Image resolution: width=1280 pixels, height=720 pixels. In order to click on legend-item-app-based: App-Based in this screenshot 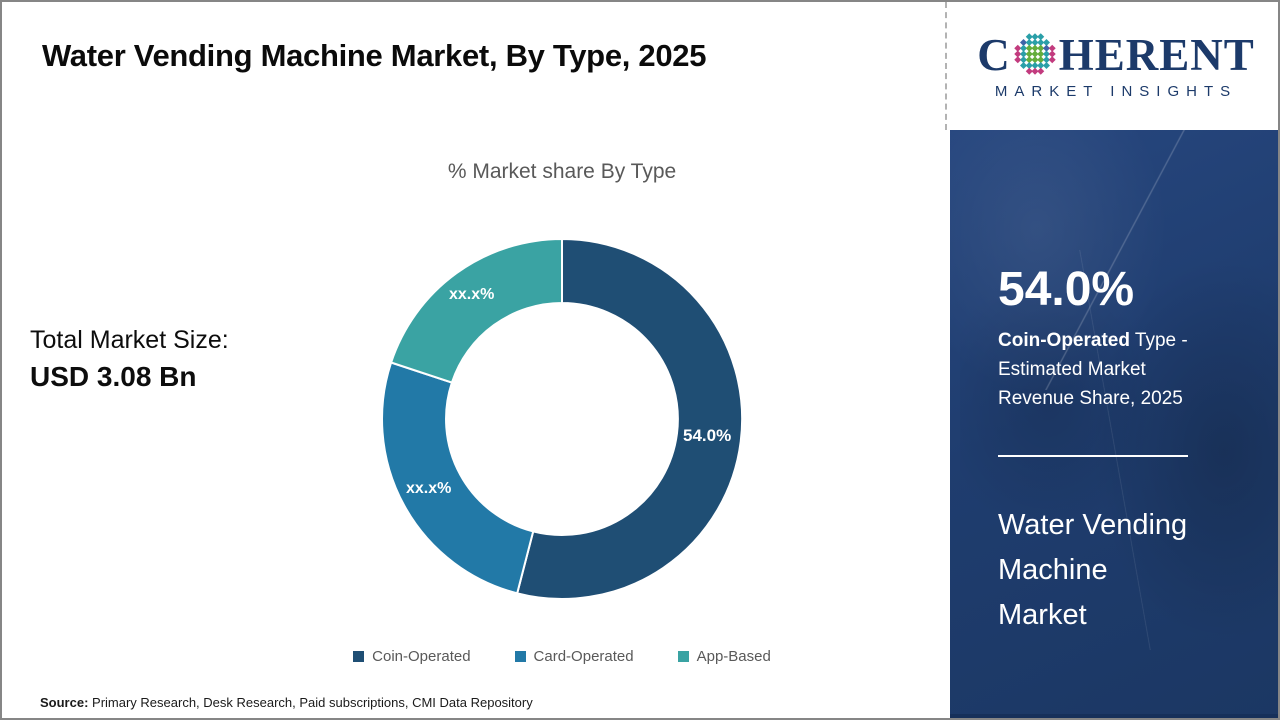, I will do `click(724, 656)`.